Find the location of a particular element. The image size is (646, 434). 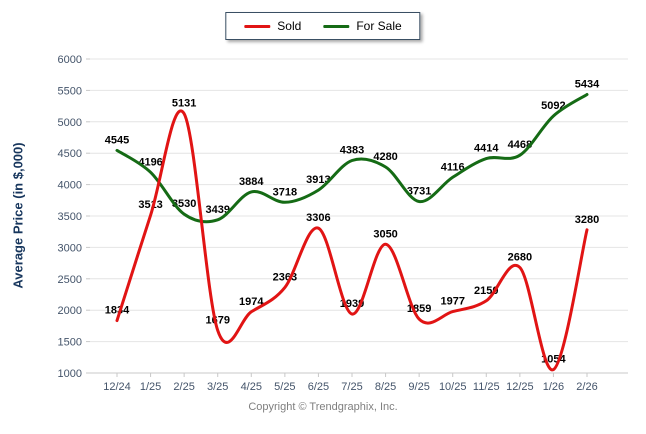

legend: Sold For Sale is located at coordinates (323, 26).